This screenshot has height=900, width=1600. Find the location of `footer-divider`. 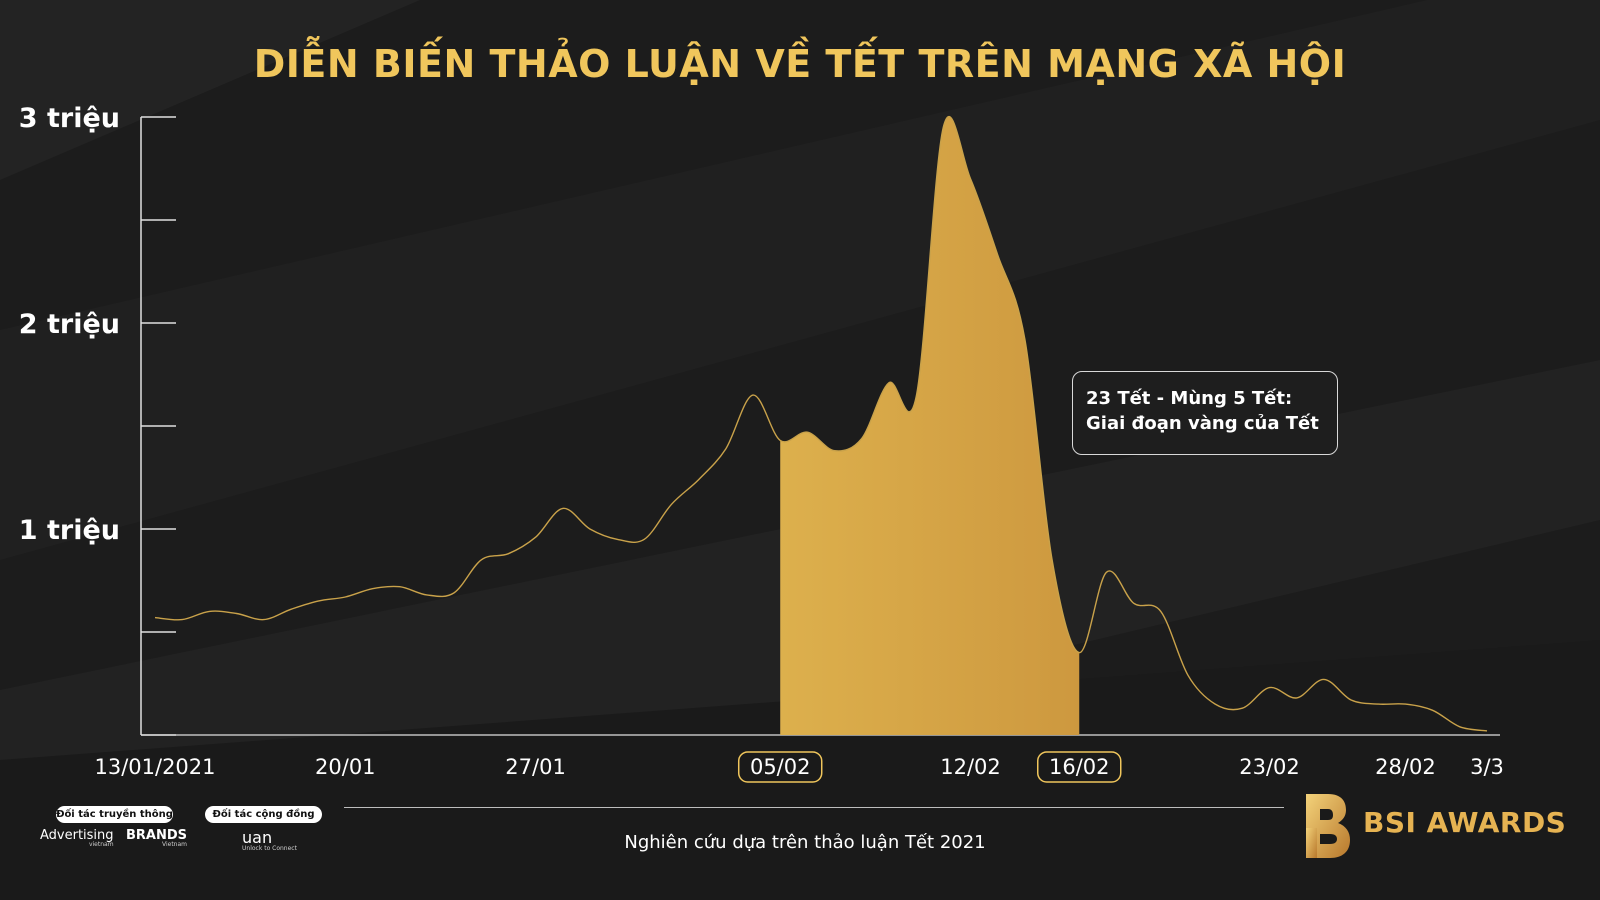

footer-divider is located at coordinates (814, 807).